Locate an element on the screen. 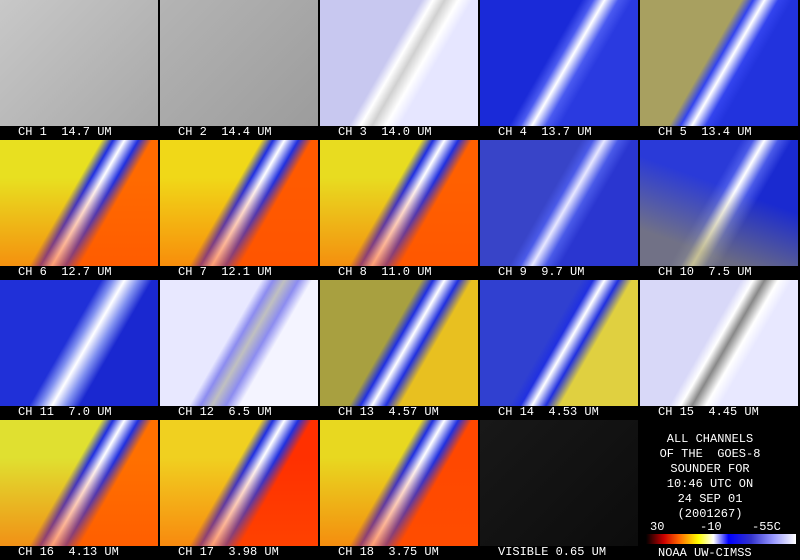 This screenshot has width=800, height=560. channel-panel: CH 17 3.98 UM is located at coordinates (239, 490).